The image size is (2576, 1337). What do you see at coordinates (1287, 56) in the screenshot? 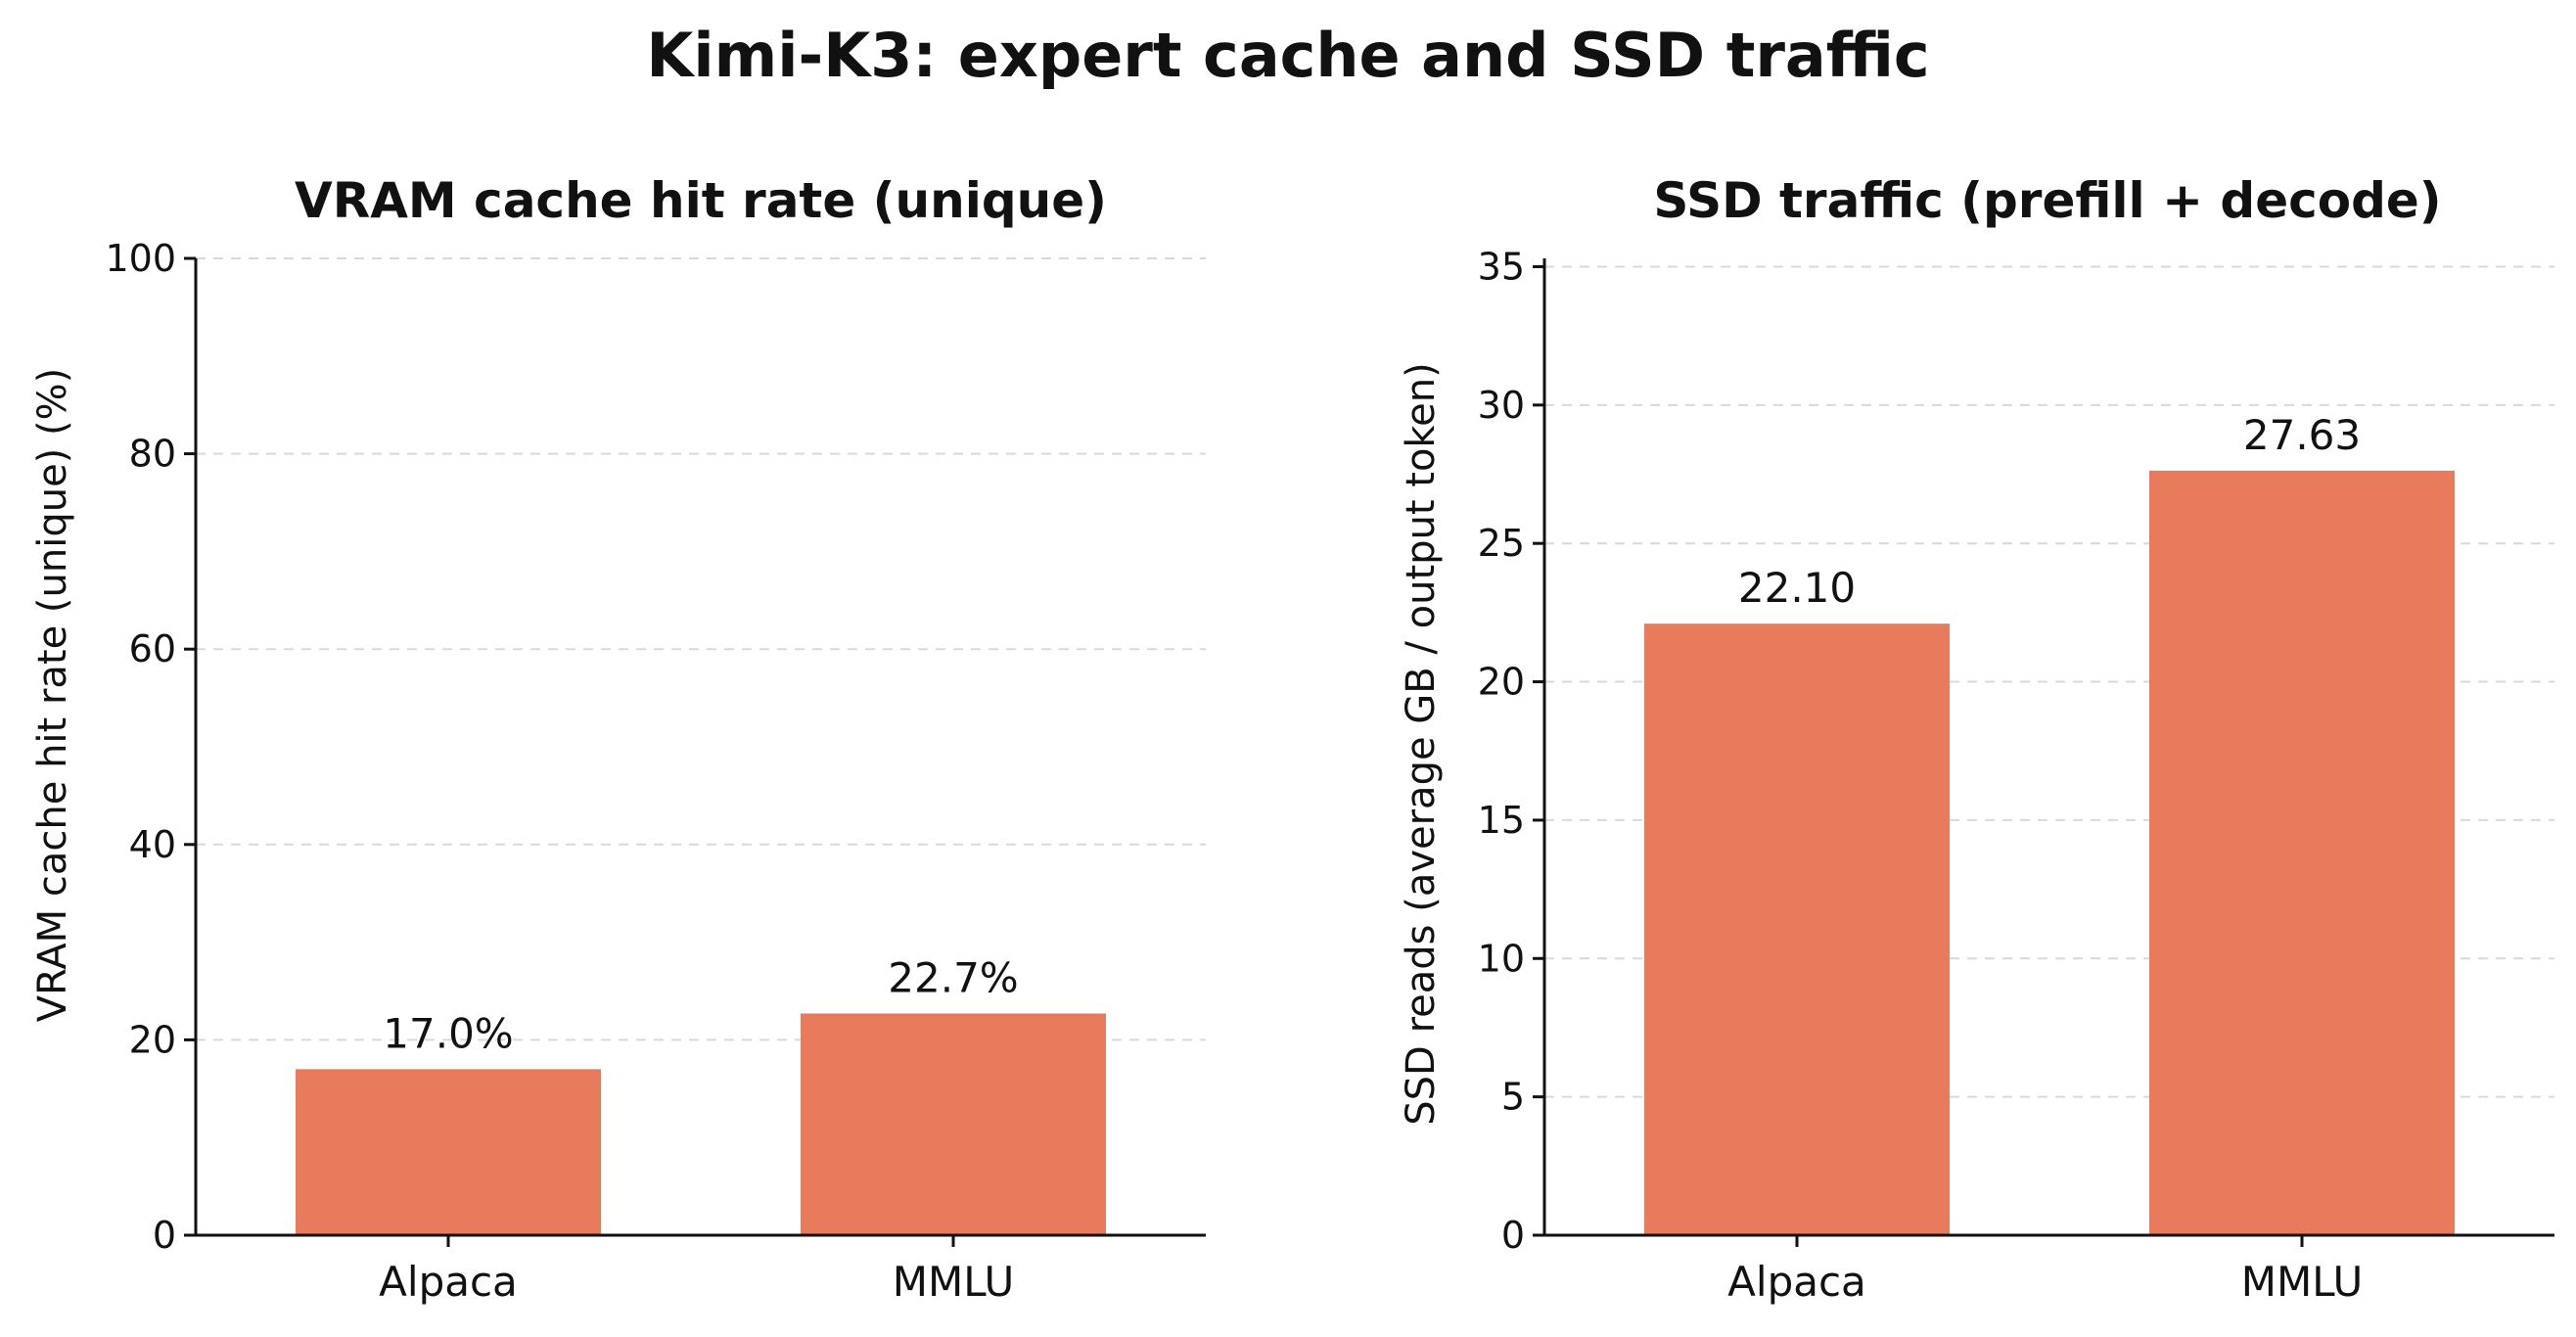
I see `figure-suptitle: Kimi-K3: expert cache and SSD traffic` at bounding box center [1287, 56].